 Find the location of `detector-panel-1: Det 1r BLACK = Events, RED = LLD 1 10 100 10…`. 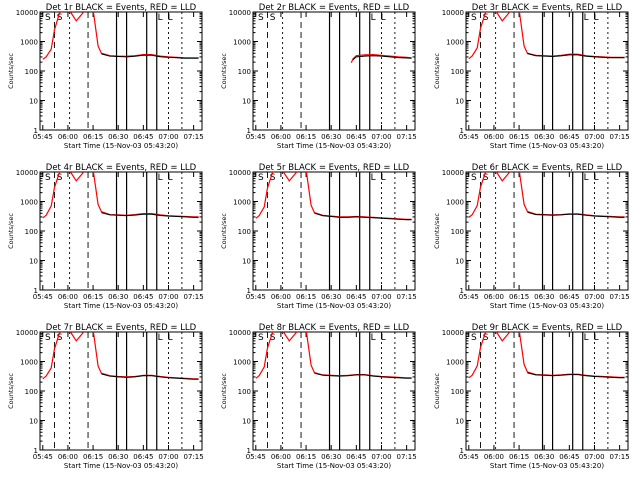

detector-panel-1: Det 1r BLACK = Events, RED = LLD 1 10 100 10… is located at coordinates (105, 76).